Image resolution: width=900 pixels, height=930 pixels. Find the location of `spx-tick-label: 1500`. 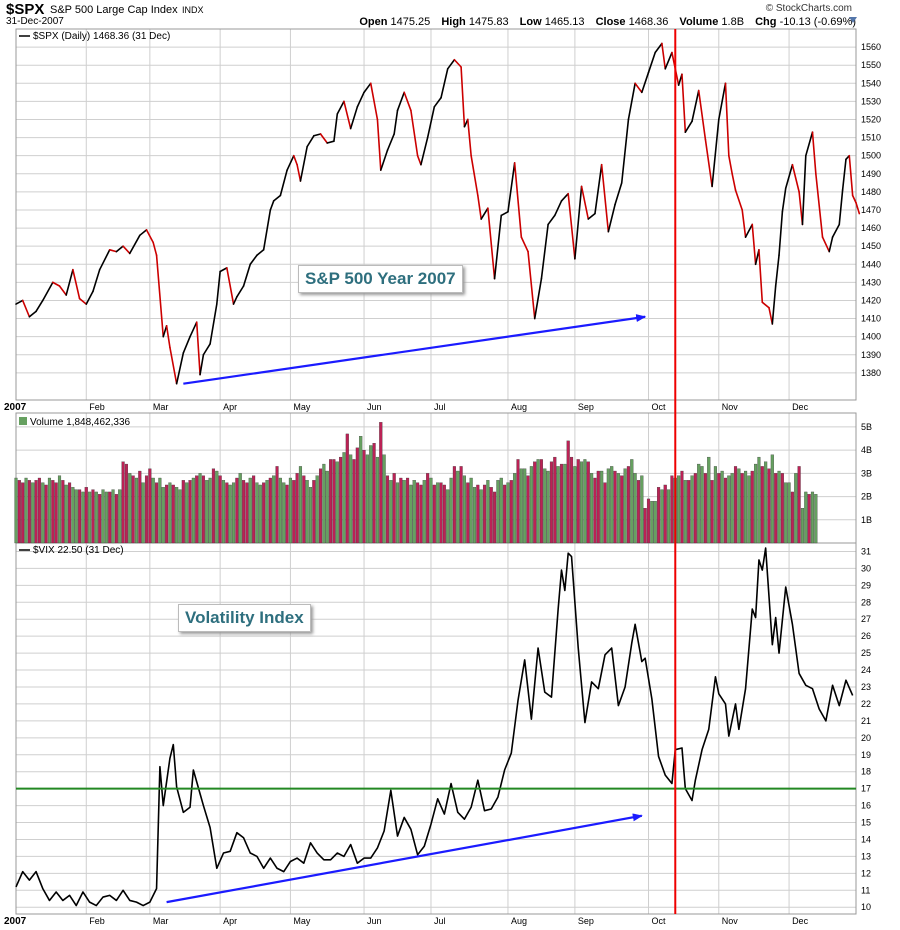

spx-tick-label: 1500 is located at coordinates (871, 156).